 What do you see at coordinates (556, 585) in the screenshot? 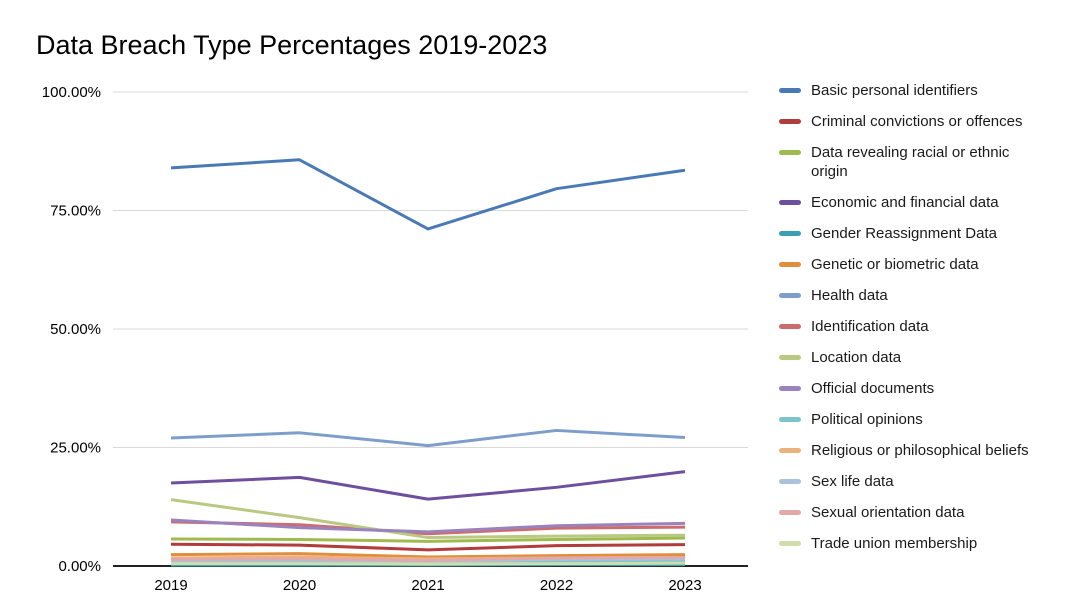
I see `x-axis-tick-label: 2022` at bounding box center [556, 585].